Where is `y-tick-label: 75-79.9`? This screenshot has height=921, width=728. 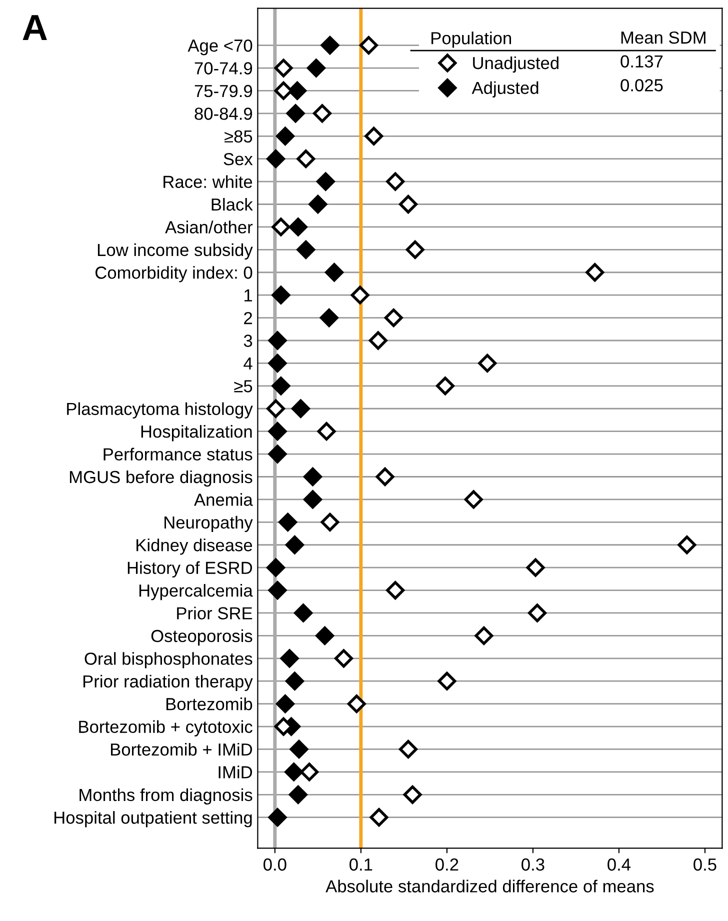
y-tick-label: 75-79.9 is located at coordinates (223, 91).